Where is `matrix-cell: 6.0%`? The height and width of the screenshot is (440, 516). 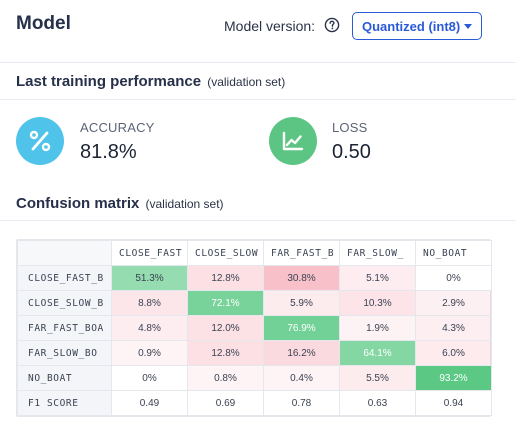
matrix-cell: 6.0% is located at coordinates (453, 353).